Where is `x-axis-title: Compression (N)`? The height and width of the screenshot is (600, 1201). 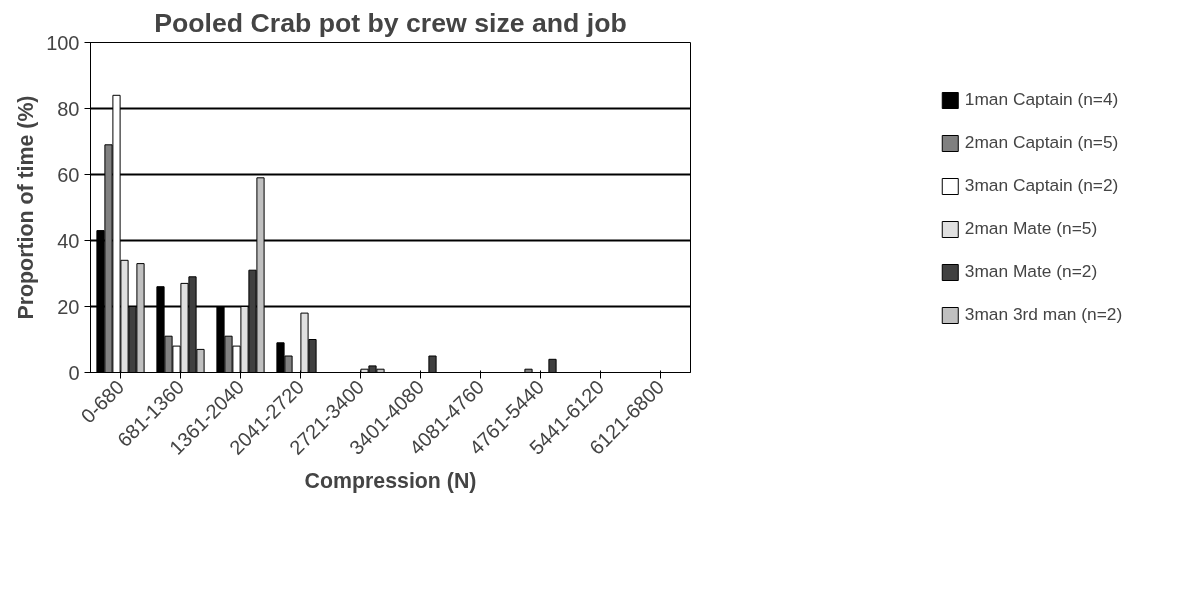
x-axis-title: Compression (N) is located at coordinates (390, 481).